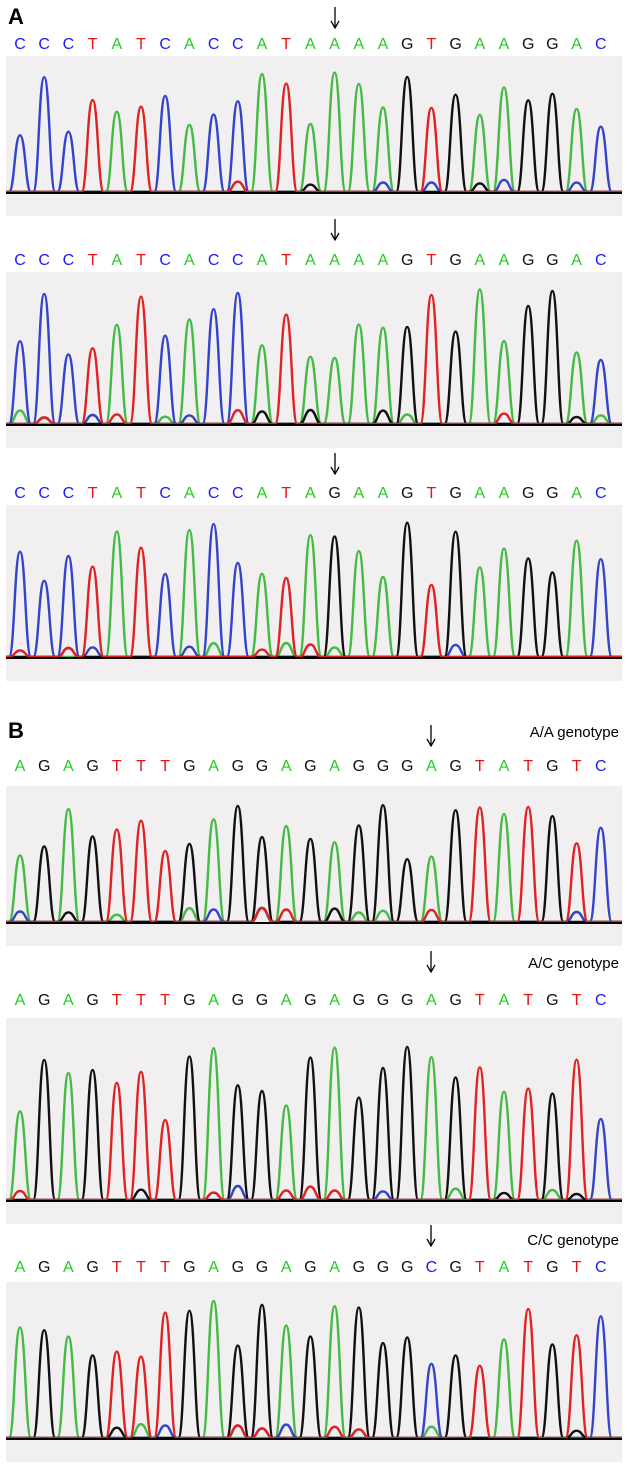 The width and height of the screenshot is (627, 1465). What do you see at coordinates (573, 963) in the screenshot?
I see `genotype-label: A/C genotype` at bounding box center [573, 963].